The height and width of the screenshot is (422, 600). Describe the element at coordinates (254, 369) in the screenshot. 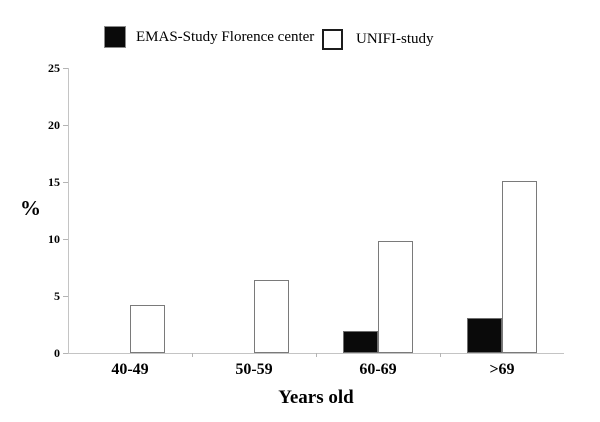

I see `x-category-label: 50-59` at that location.